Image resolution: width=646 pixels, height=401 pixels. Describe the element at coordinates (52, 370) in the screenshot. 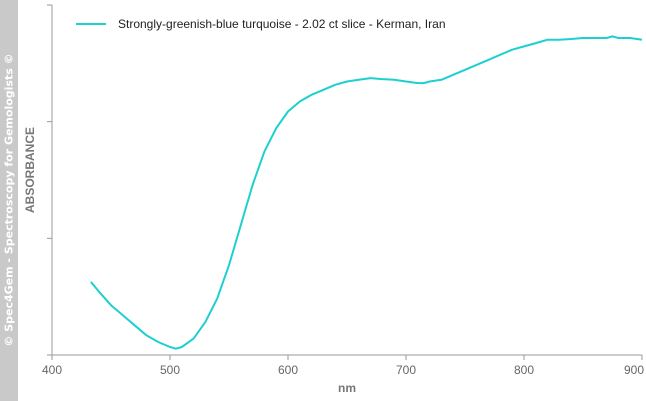

I see `x-tick-label: 400` at that location.